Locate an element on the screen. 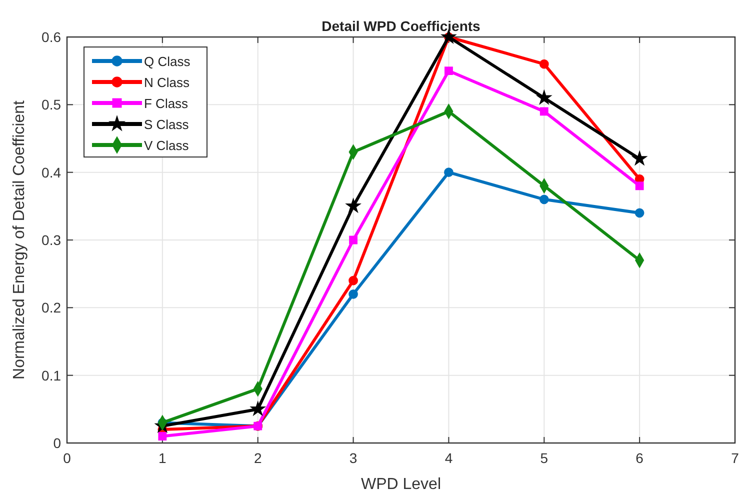 This screenshot has width=739, height=495. y-tick-label: 0.3 is located at coordinates (52, 240).